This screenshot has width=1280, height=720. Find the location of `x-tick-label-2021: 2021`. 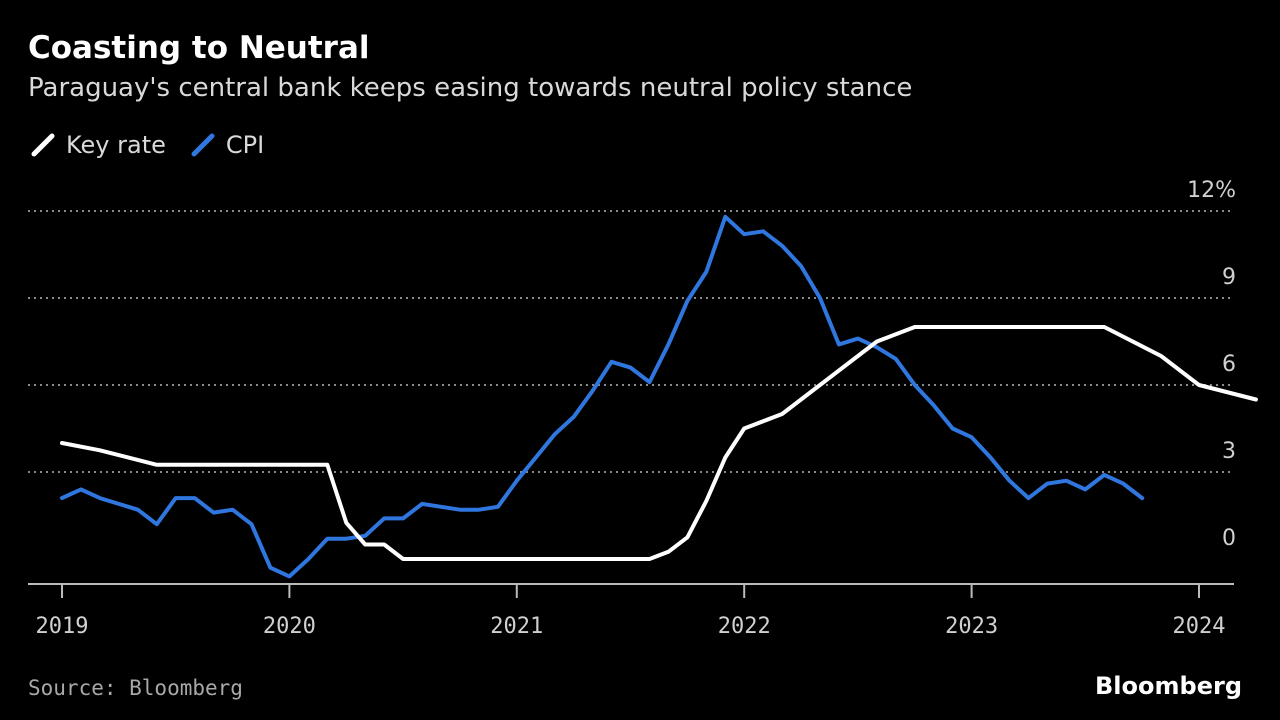

x-tick-label-2021: 2021 is located at coordinates (516, 626).